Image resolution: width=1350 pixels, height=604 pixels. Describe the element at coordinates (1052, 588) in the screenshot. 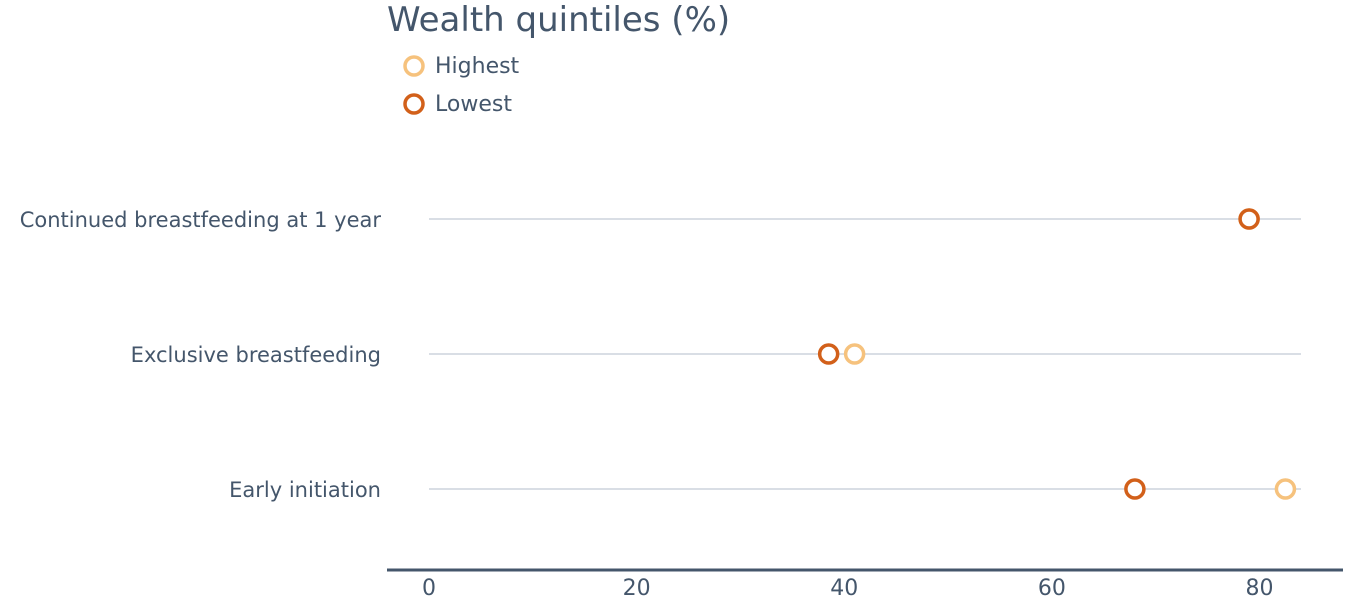

I see `x-tick-label: 60` at that location.